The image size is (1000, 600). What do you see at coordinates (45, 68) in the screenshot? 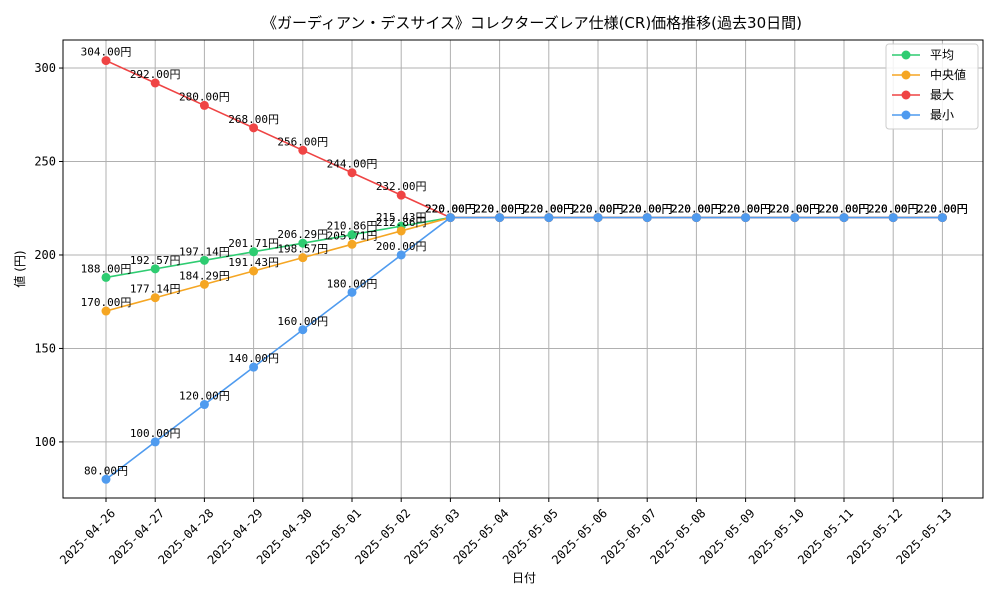
I see `y-tick-label: 300` at bounding box center [45, 68].